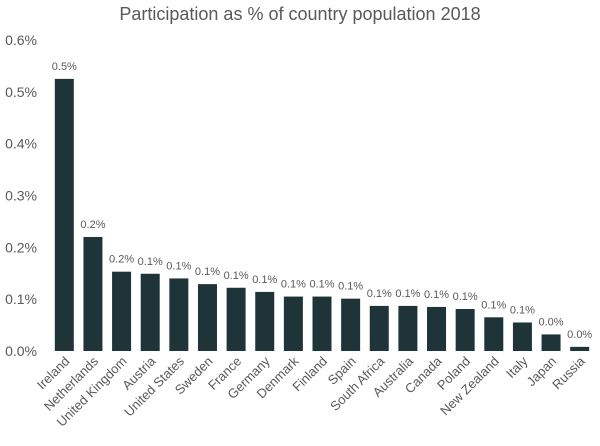 The image size is (600, 446). I want to click on y-tick-label: 0.1%, so click(21, 299).